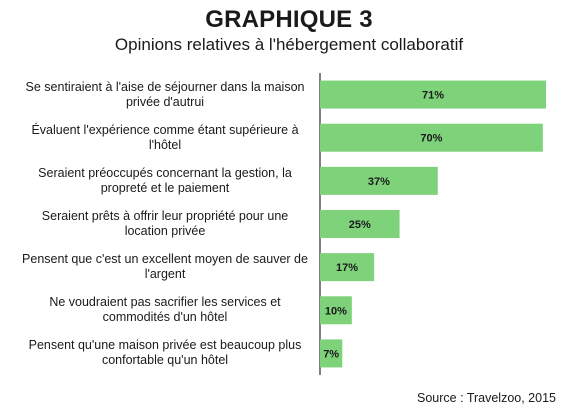 The height and width of the screenshot is (419, 578). I want to click on data-label: 10%, so click(336, 311).